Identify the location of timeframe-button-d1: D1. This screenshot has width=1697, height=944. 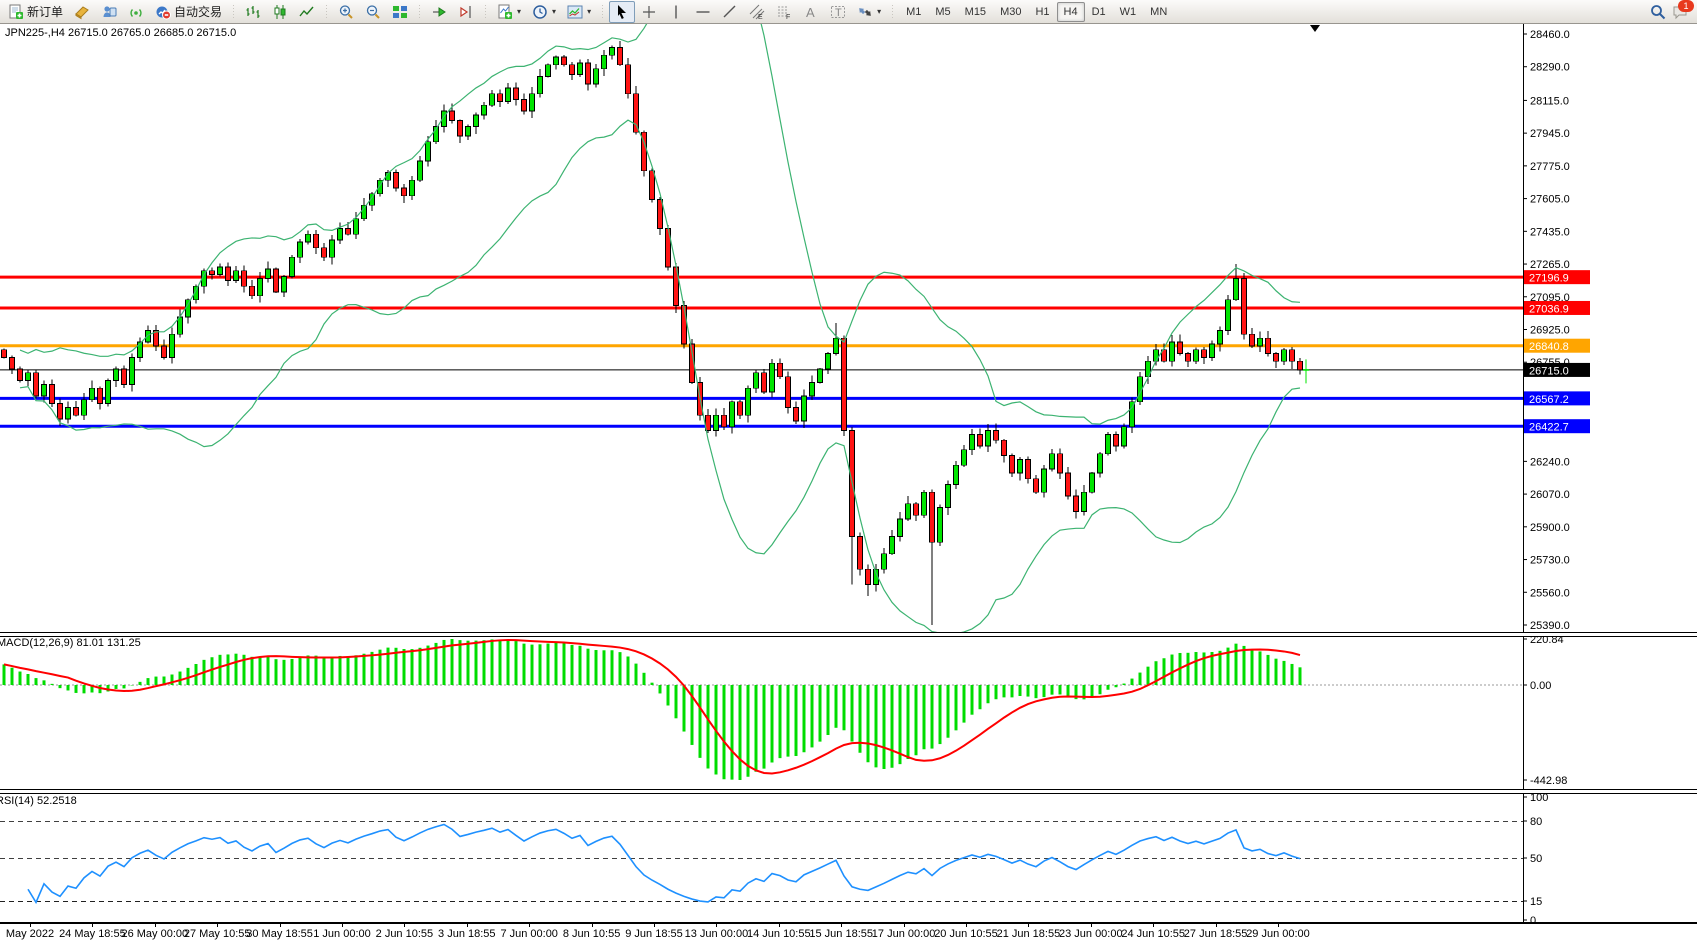
(1098, 11).